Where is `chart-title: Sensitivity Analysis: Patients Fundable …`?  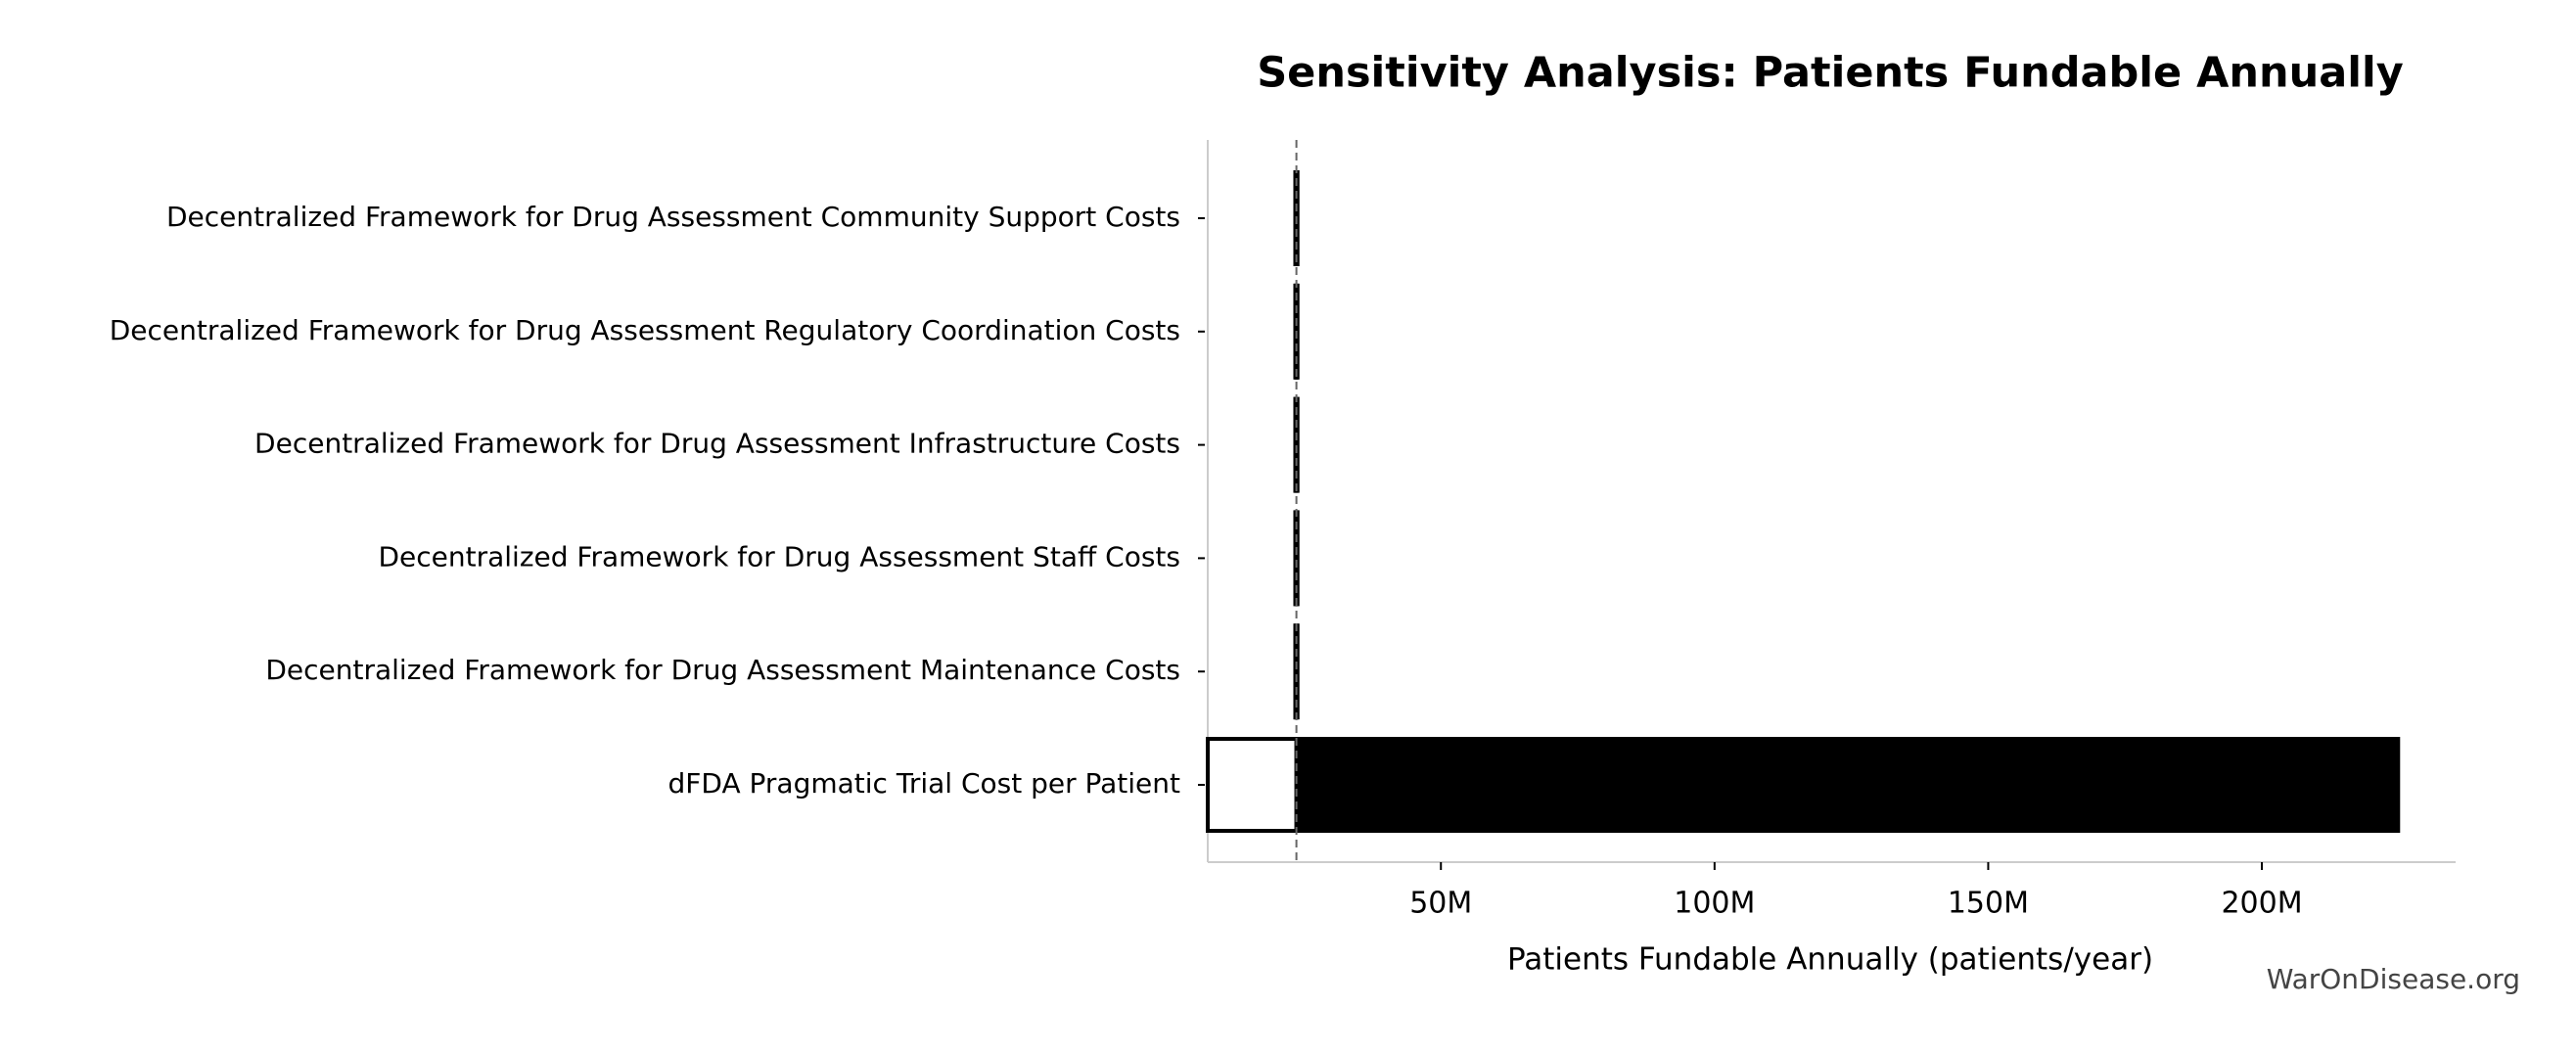 chart-title: Sensitivity Analysis: Patients Fundable … is located at coordinates (1830, 73).